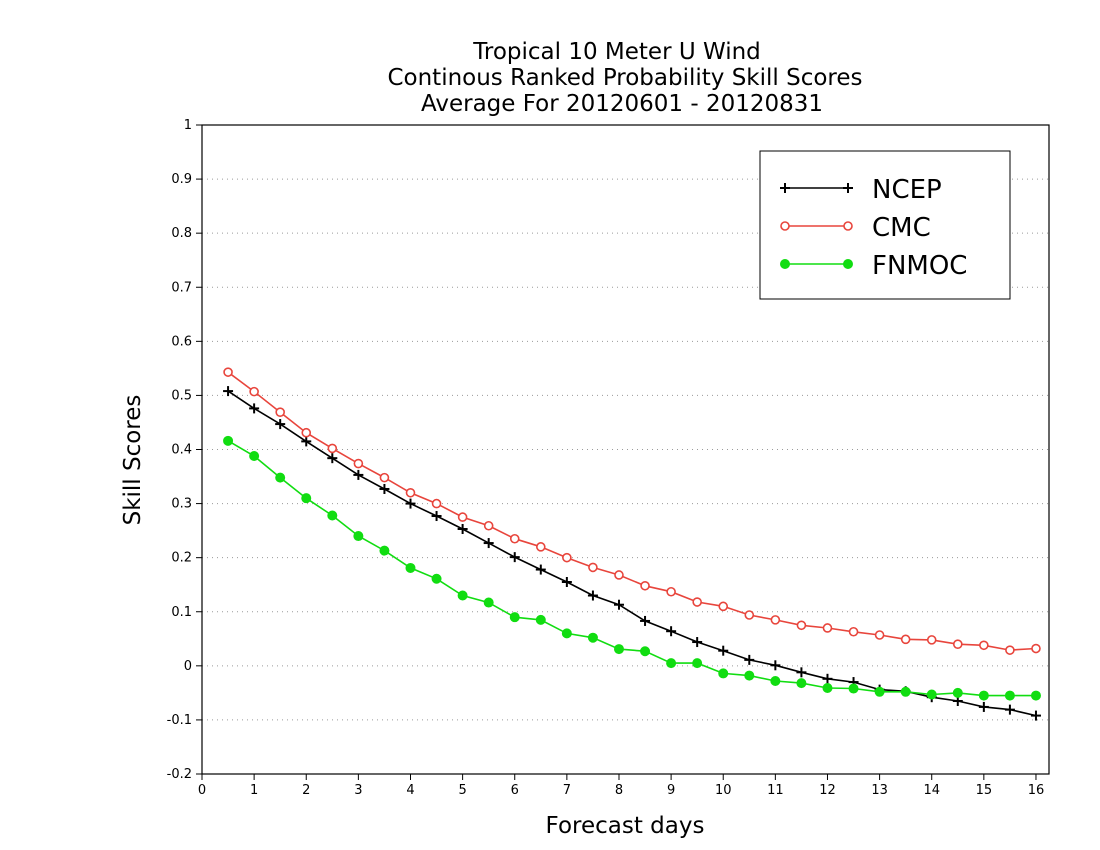 Image resolution: width=1100 pixels, height=850 pixels. I want to click on x-tick-label-15: 15, so click(984, 790).